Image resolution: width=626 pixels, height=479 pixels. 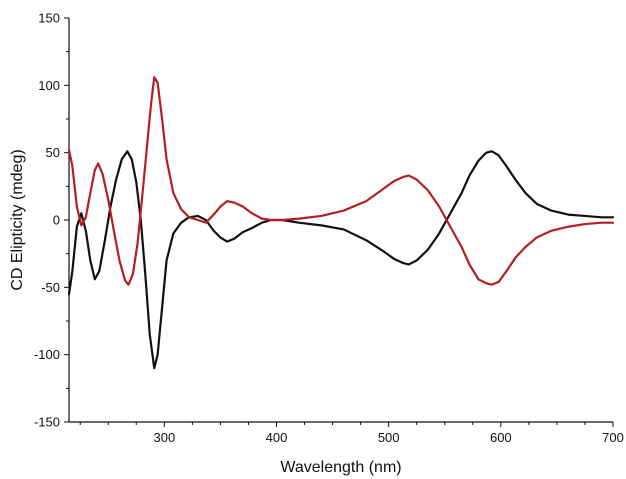 I want to click on x-tick-label: 500, so click(x=389, y=437).